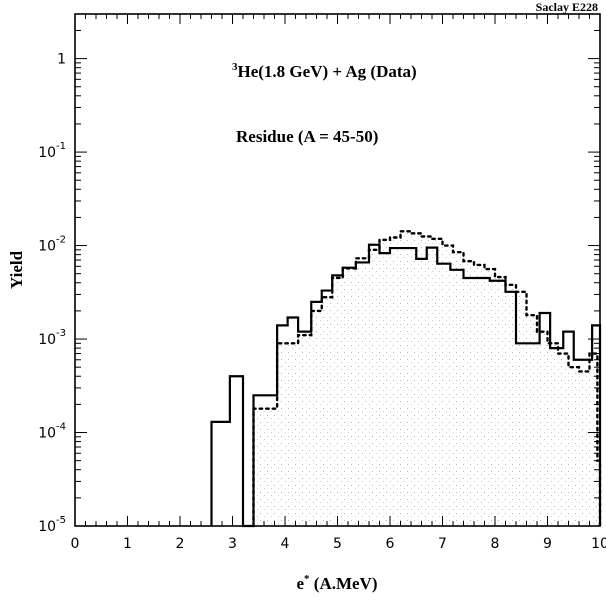  What do you see at coordinates (235, 67) in the screenshot?
I see `annotation-reaction-sup: 3` at bounding box center [235, 67].